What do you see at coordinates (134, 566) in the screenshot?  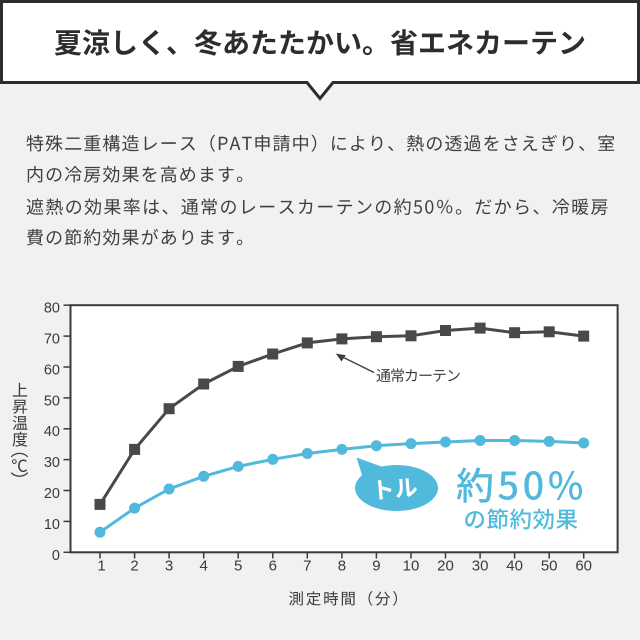 I see `svg-text: 2` at bounding box center [134, 566].